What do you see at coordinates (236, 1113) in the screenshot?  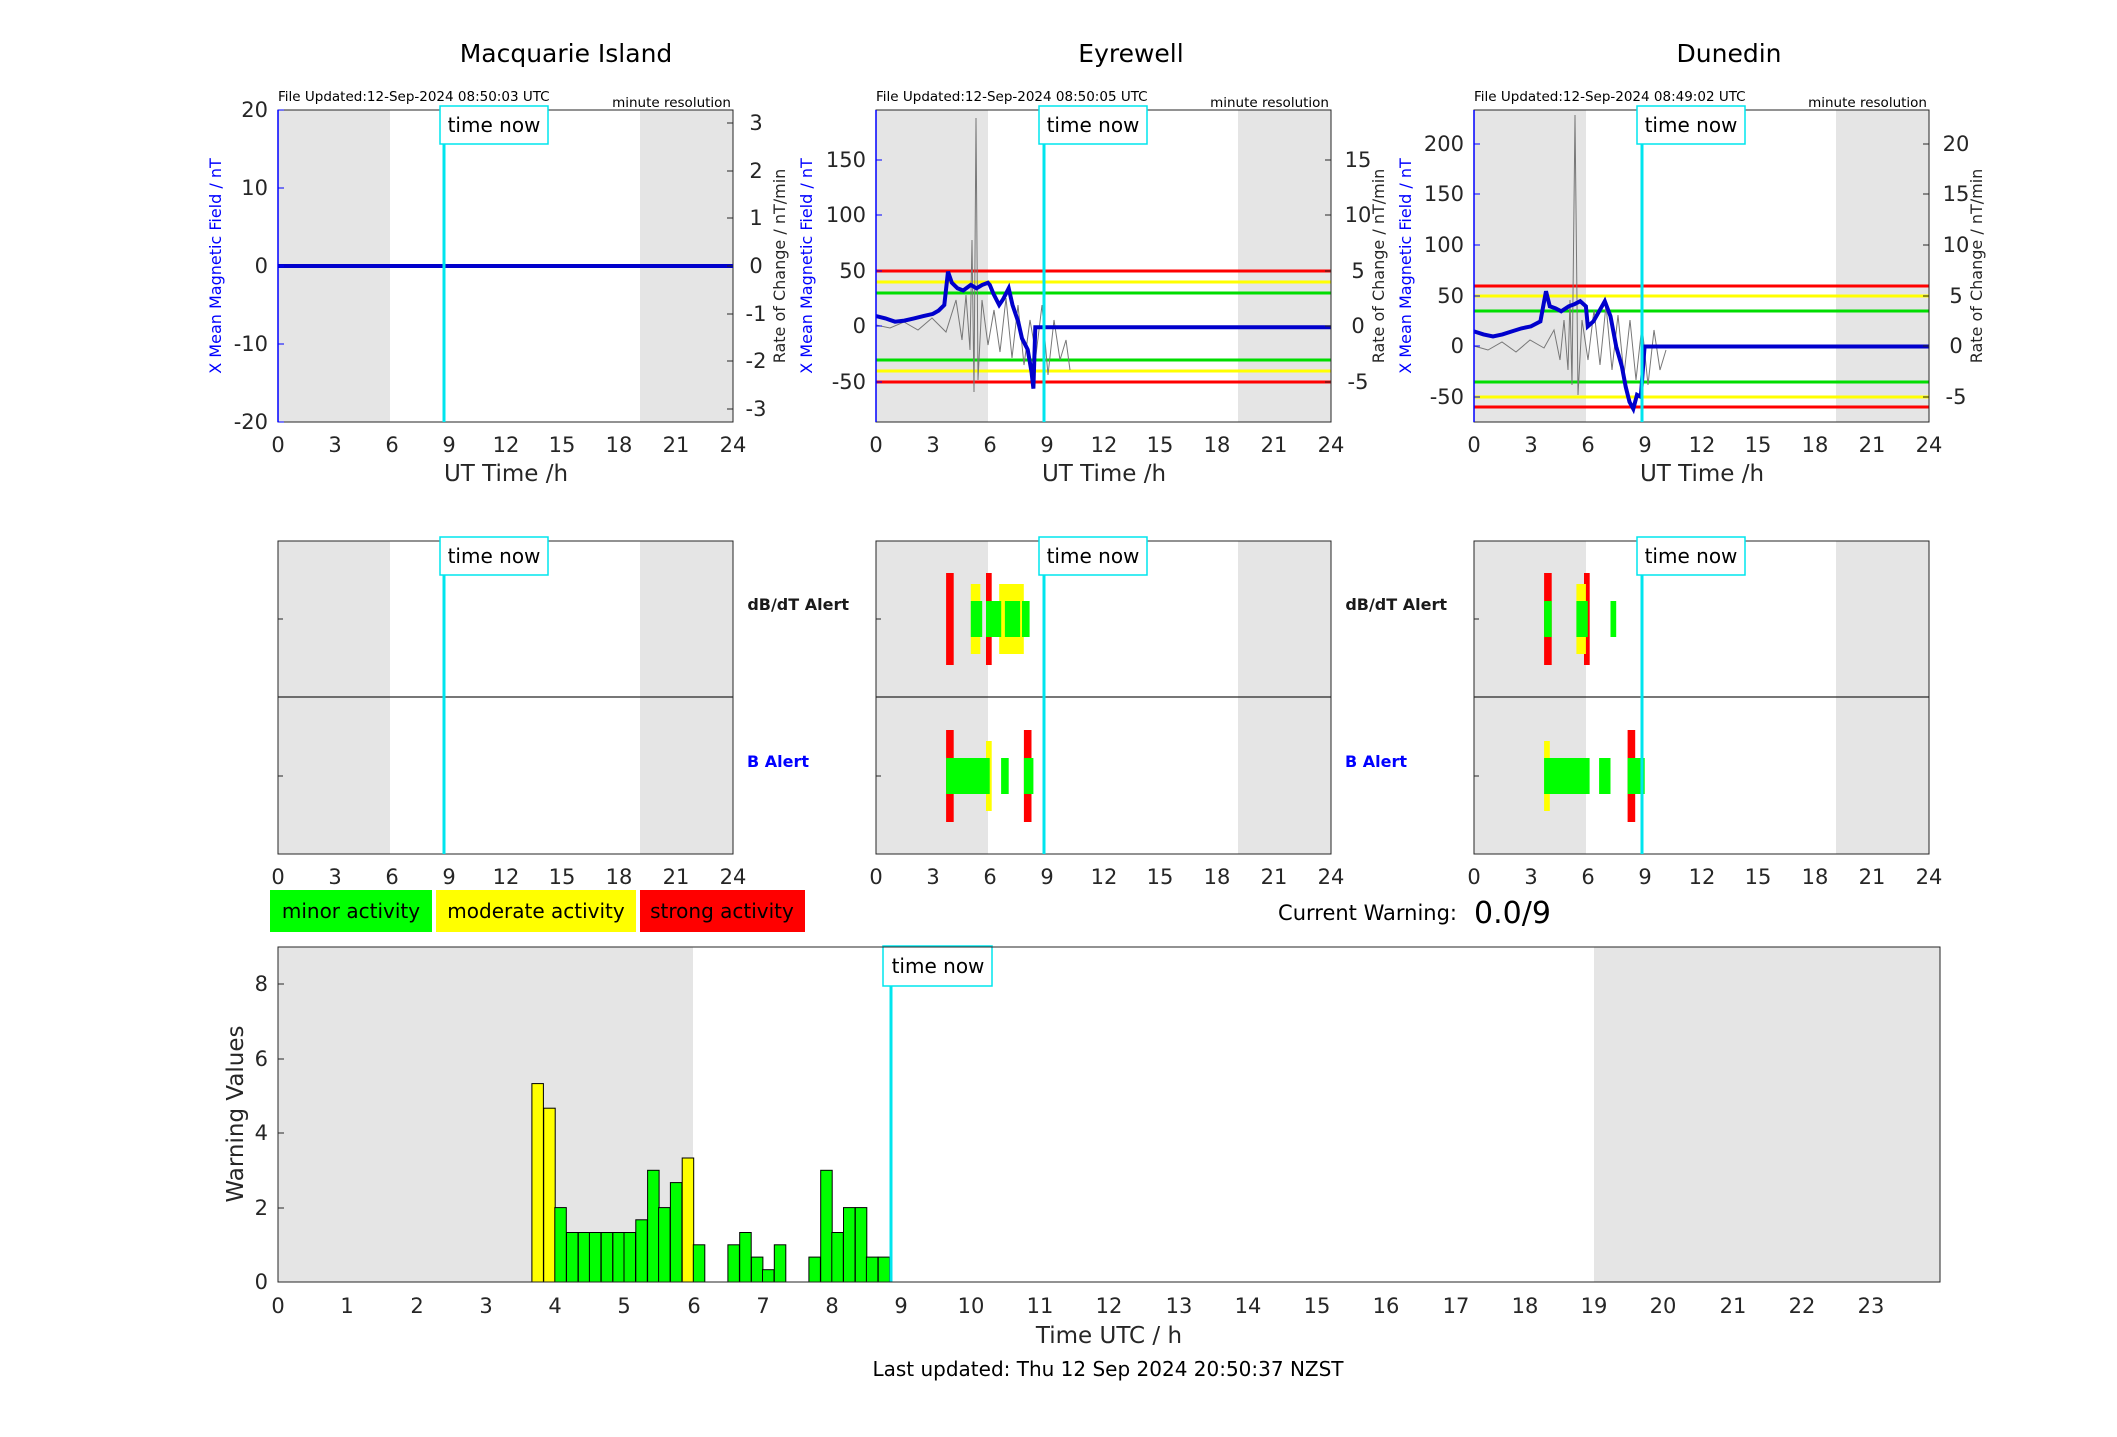 I see `y-axis-label: Warning Values` at bounding box center [236, 1113].